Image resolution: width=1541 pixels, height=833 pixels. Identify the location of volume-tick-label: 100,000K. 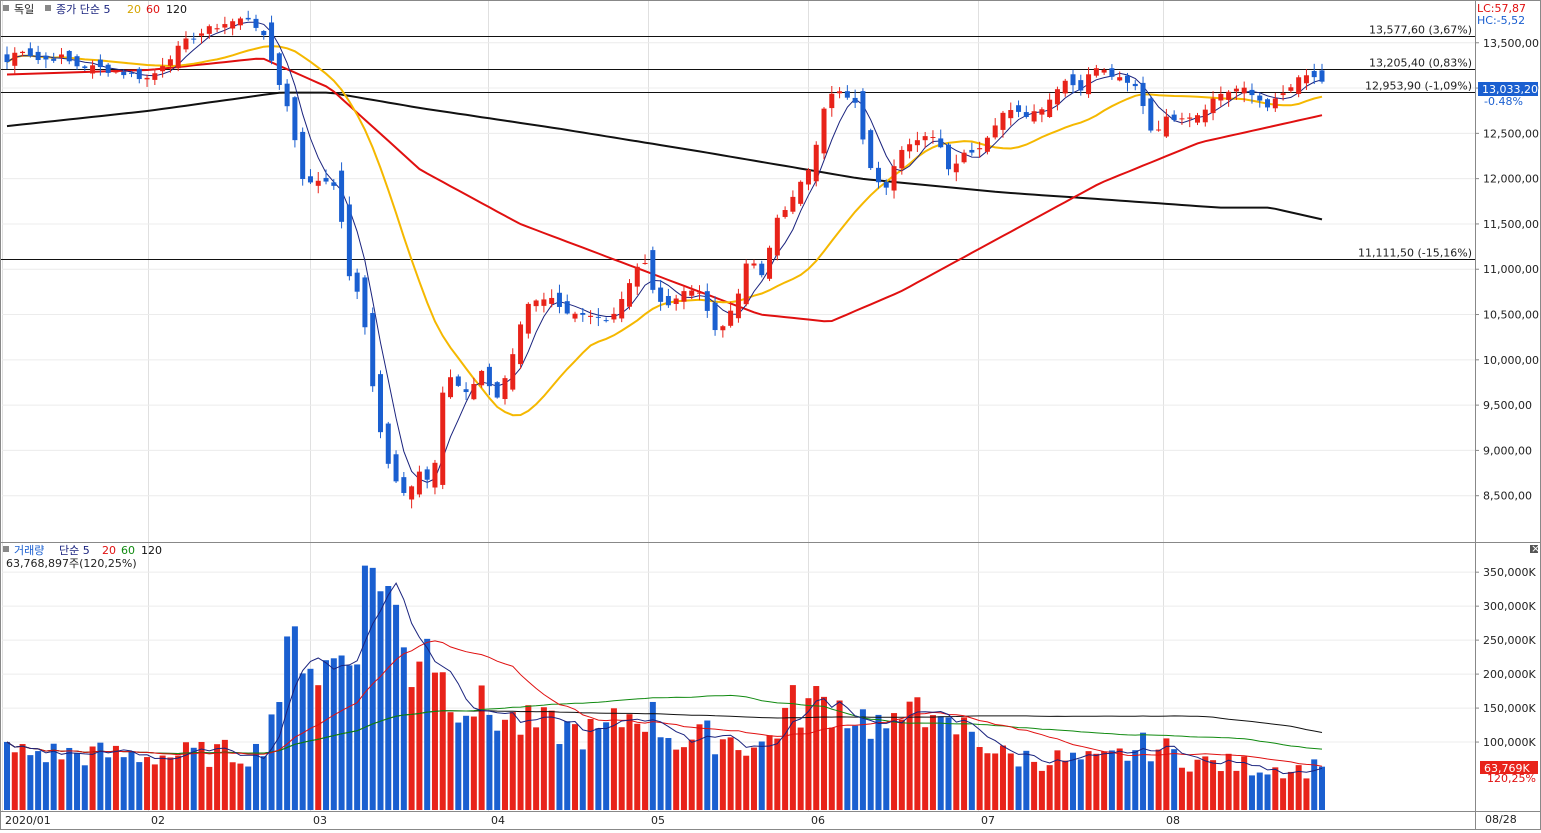
(1509, 742).